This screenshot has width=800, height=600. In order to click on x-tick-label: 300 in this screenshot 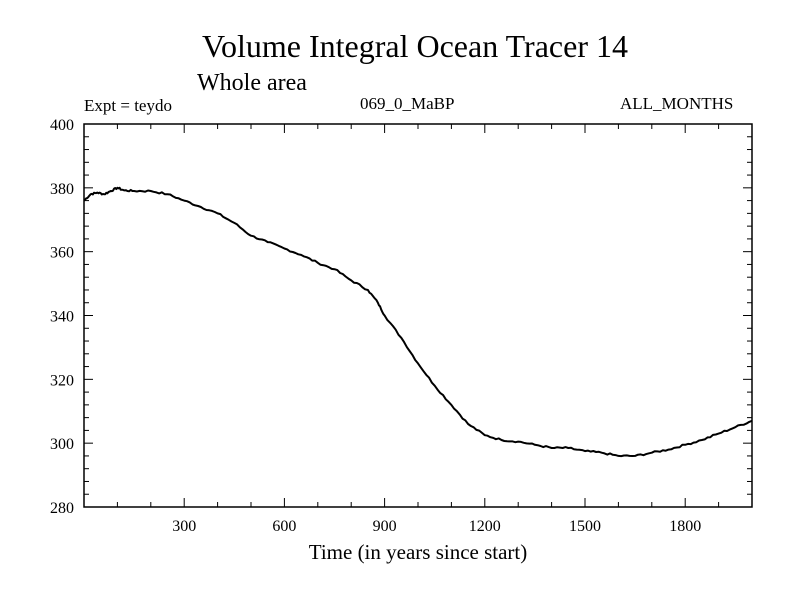, I will do `click(184, 526)`.